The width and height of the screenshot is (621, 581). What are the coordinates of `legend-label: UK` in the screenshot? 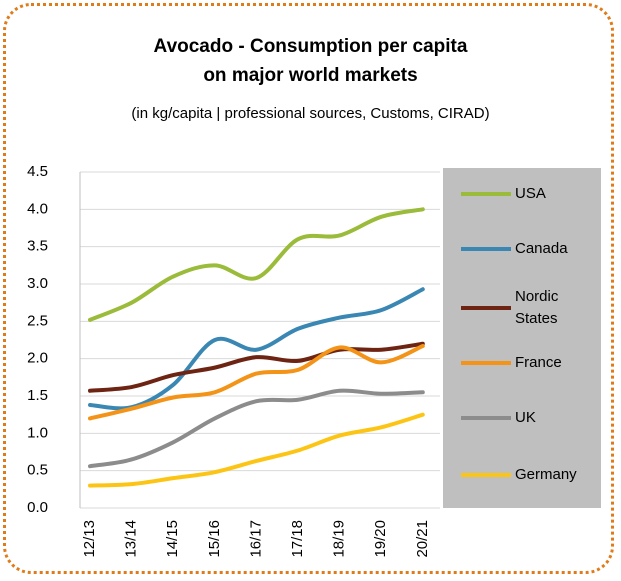 It's located at (525, 417).